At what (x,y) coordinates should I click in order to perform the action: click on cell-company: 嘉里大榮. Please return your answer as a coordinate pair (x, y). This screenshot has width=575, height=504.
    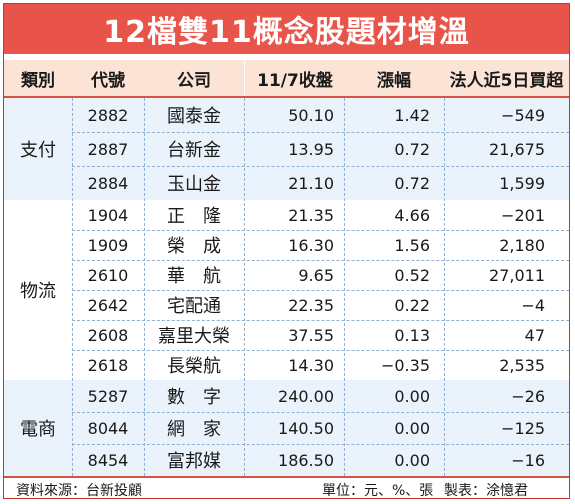
    Looking at the image, I should click on (194, 336).